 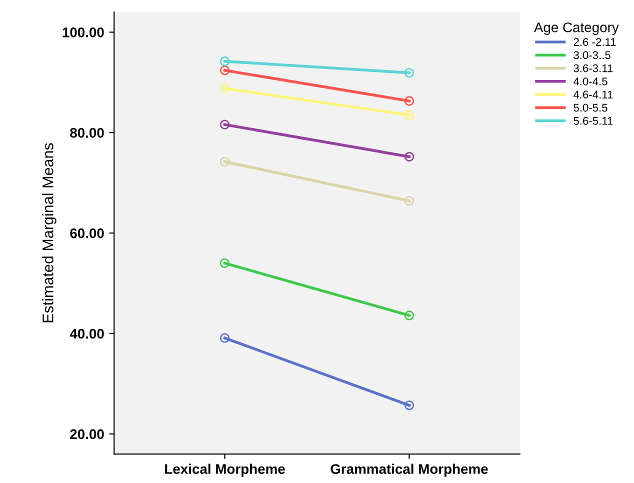 I want to click on legend-label: 5.6-5.11, so click(x=593, y=120).